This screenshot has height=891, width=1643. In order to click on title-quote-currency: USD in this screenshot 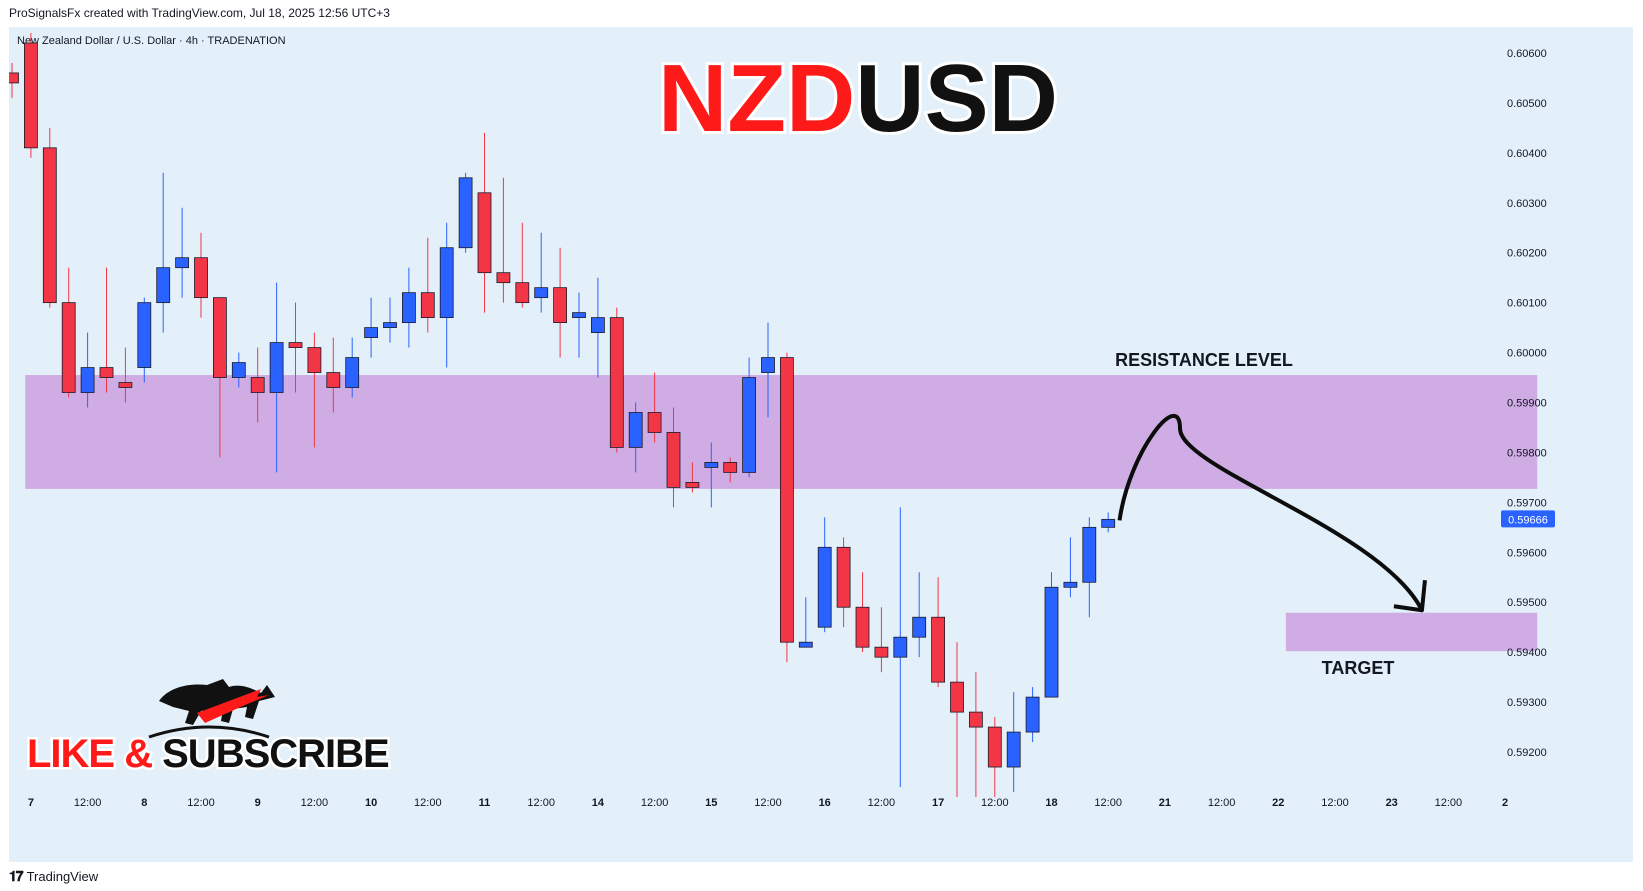, I will do `click(956, 98)`.